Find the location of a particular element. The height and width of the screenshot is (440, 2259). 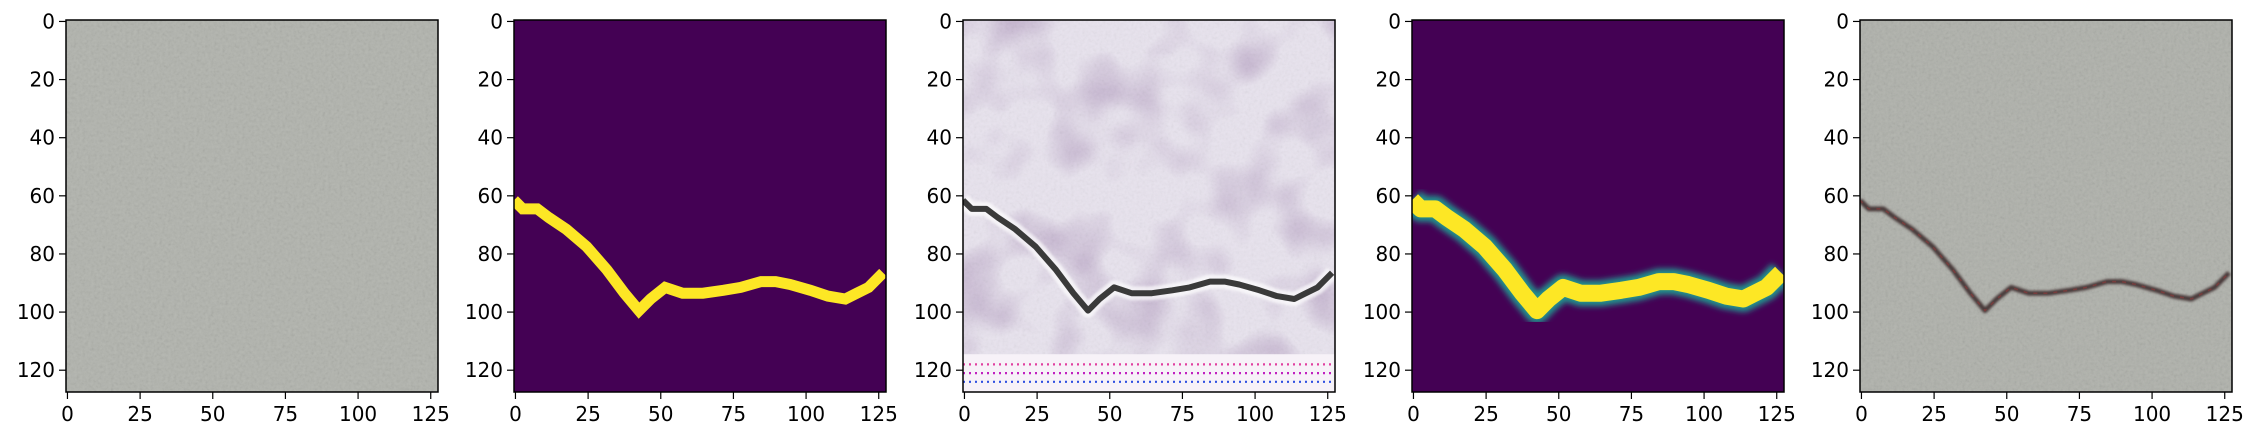

generated-texture-image is located at coordinates (1149, 206).